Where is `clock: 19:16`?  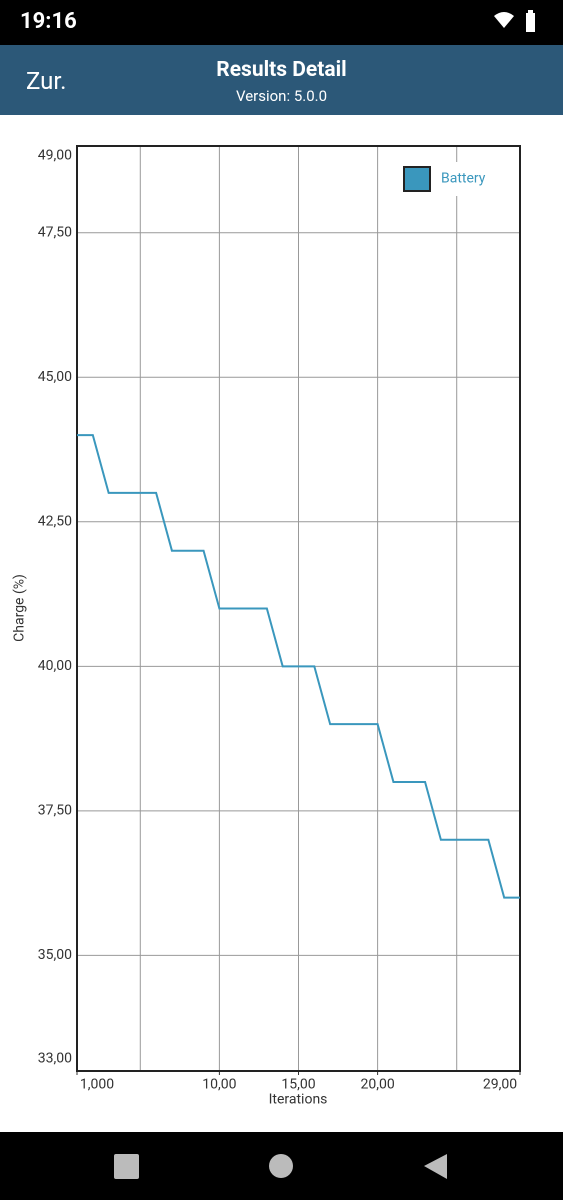 clock: 19:16 is located at coordinates (48, 21).